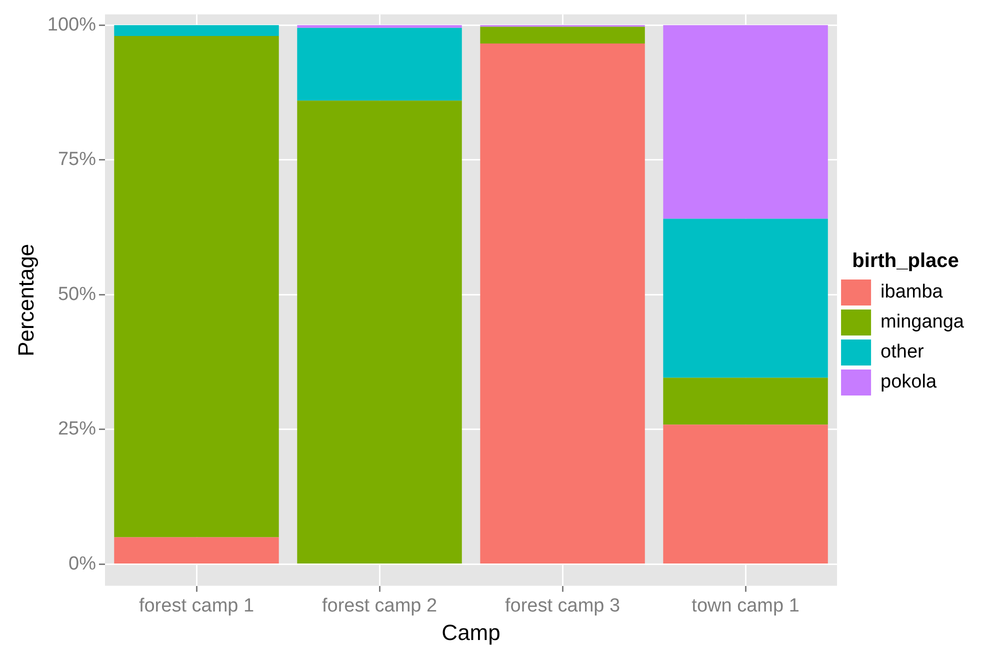 This screenshot has height=651, width=984. I want to click on legend-label: other, so click(902, 352).